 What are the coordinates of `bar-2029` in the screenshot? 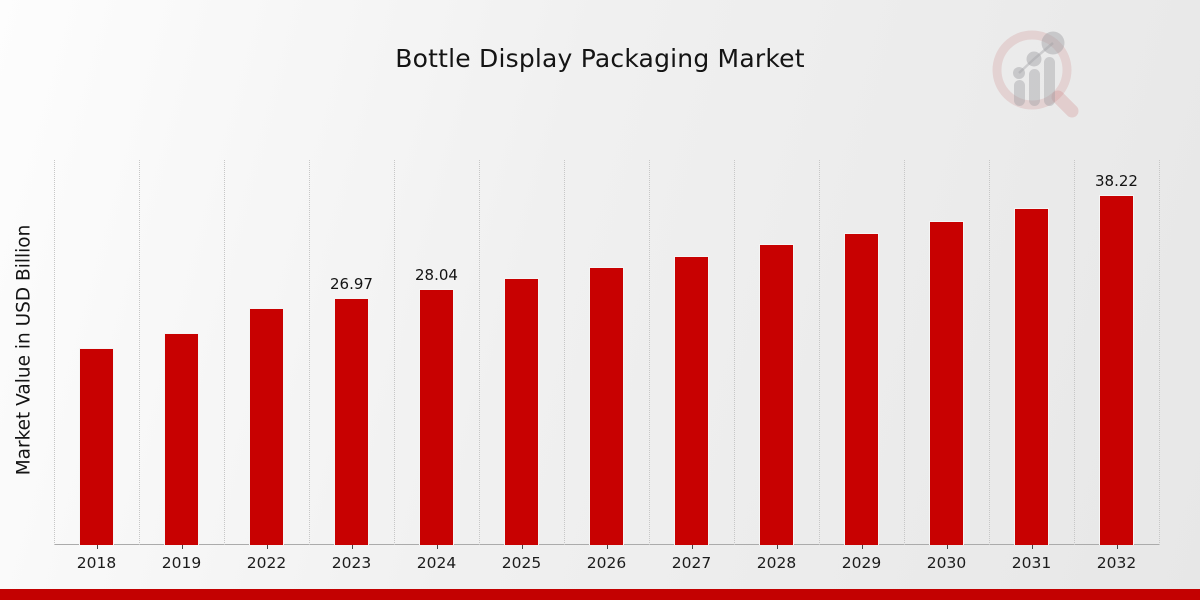 It's located at (861, 389).